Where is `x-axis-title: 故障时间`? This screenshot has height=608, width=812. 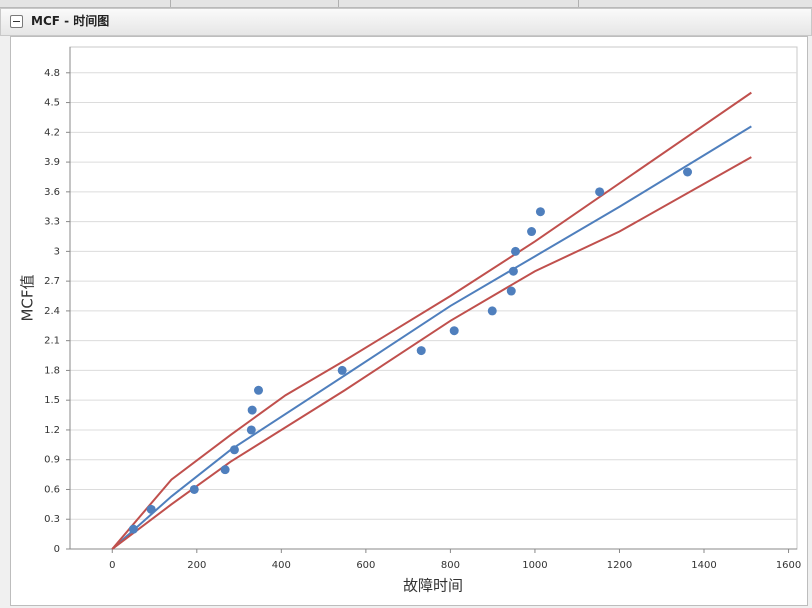
x-axis-title: 故障时间 is located at coordinates (433, 586).